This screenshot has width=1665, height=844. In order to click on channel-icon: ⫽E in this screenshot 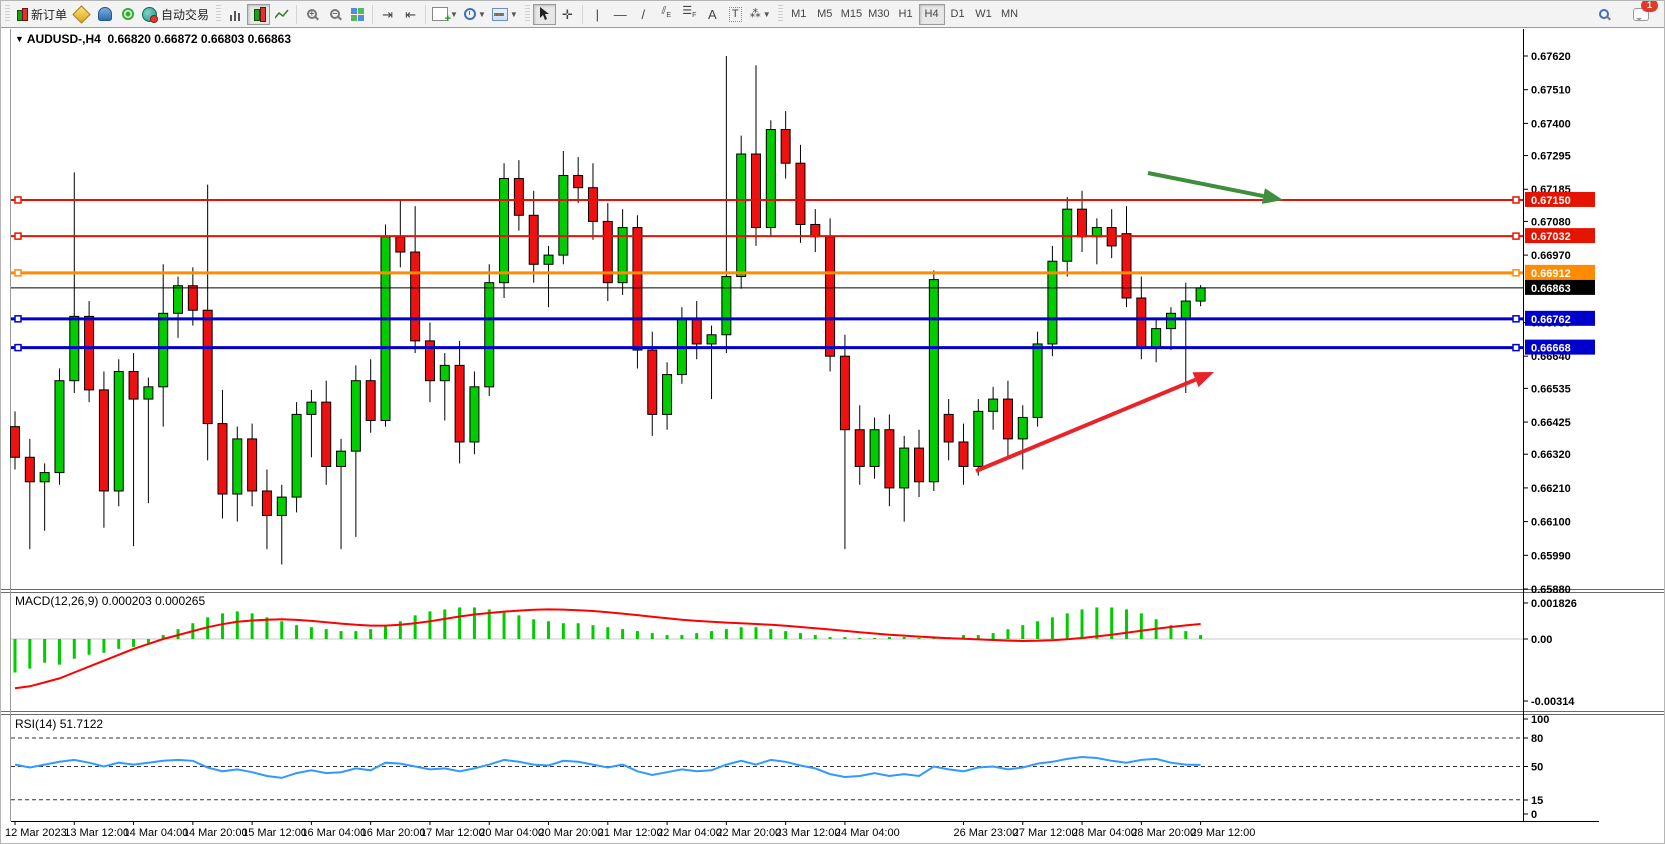, I will do `click(666, 12)`.